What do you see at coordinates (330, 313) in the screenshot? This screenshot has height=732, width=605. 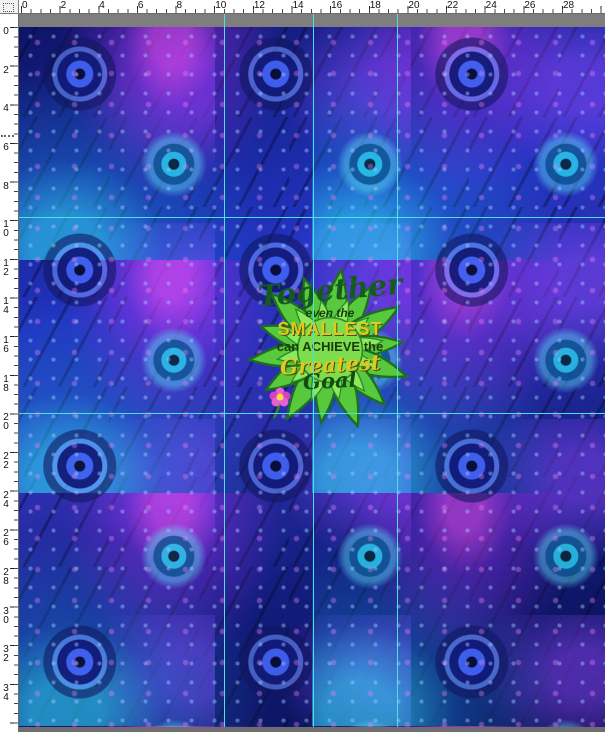 I see `quote-line-even-the: even the` at bounding box center [330, 313].